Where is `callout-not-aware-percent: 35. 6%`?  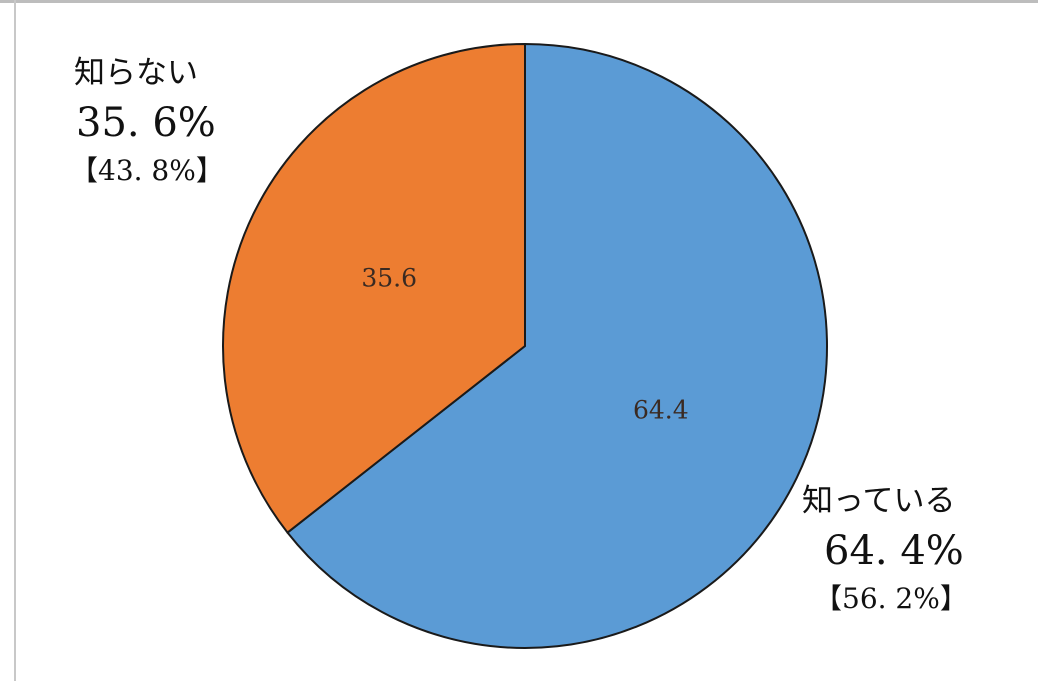
callout-not-aware-percent: 35. 6% is located at coordinates (146, 123).